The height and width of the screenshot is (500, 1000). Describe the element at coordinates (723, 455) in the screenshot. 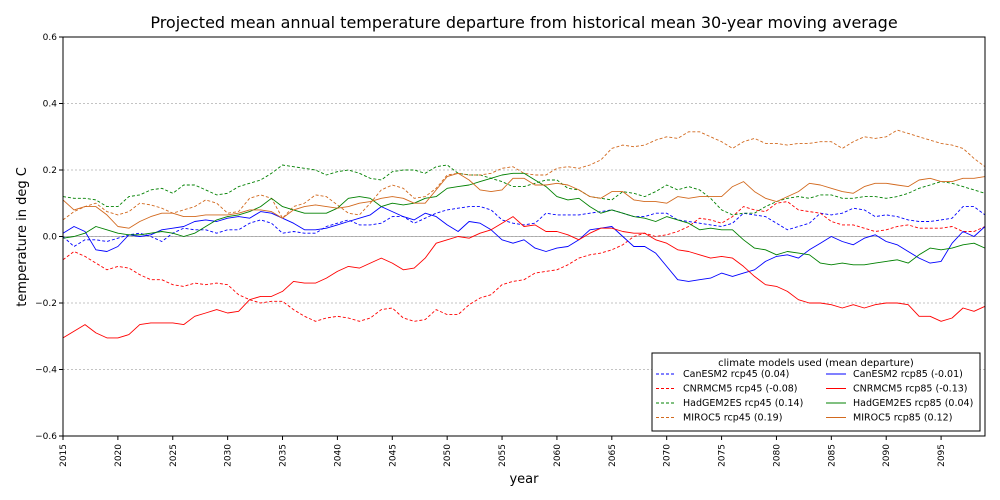

I see `x-tick-label: 2075` at that location.